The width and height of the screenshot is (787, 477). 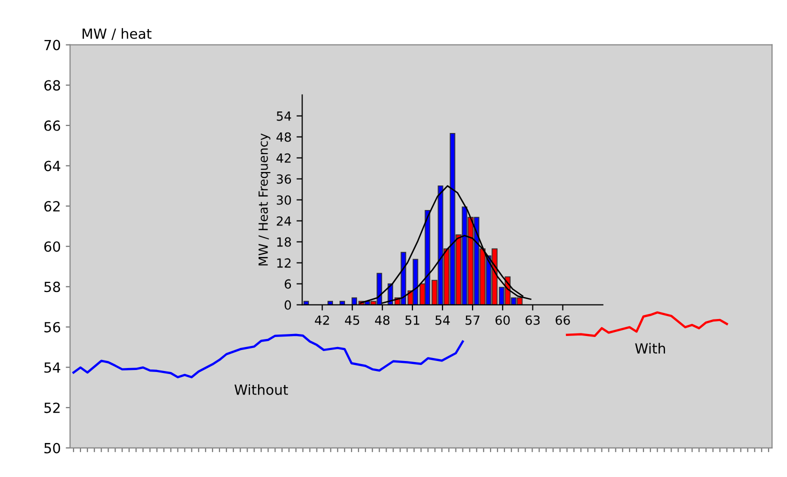 What do you see at coordinates (117, 34) in the screenshot?
I see `y-axis-title: MW / heat` at bounding box center [117, 34].